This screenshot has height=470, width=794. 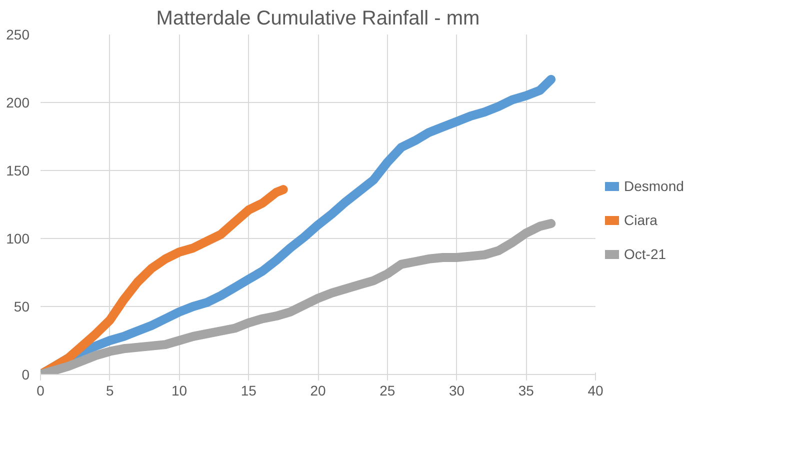 I want to click on x-tick-label: 20, so click(x=318, y=390).